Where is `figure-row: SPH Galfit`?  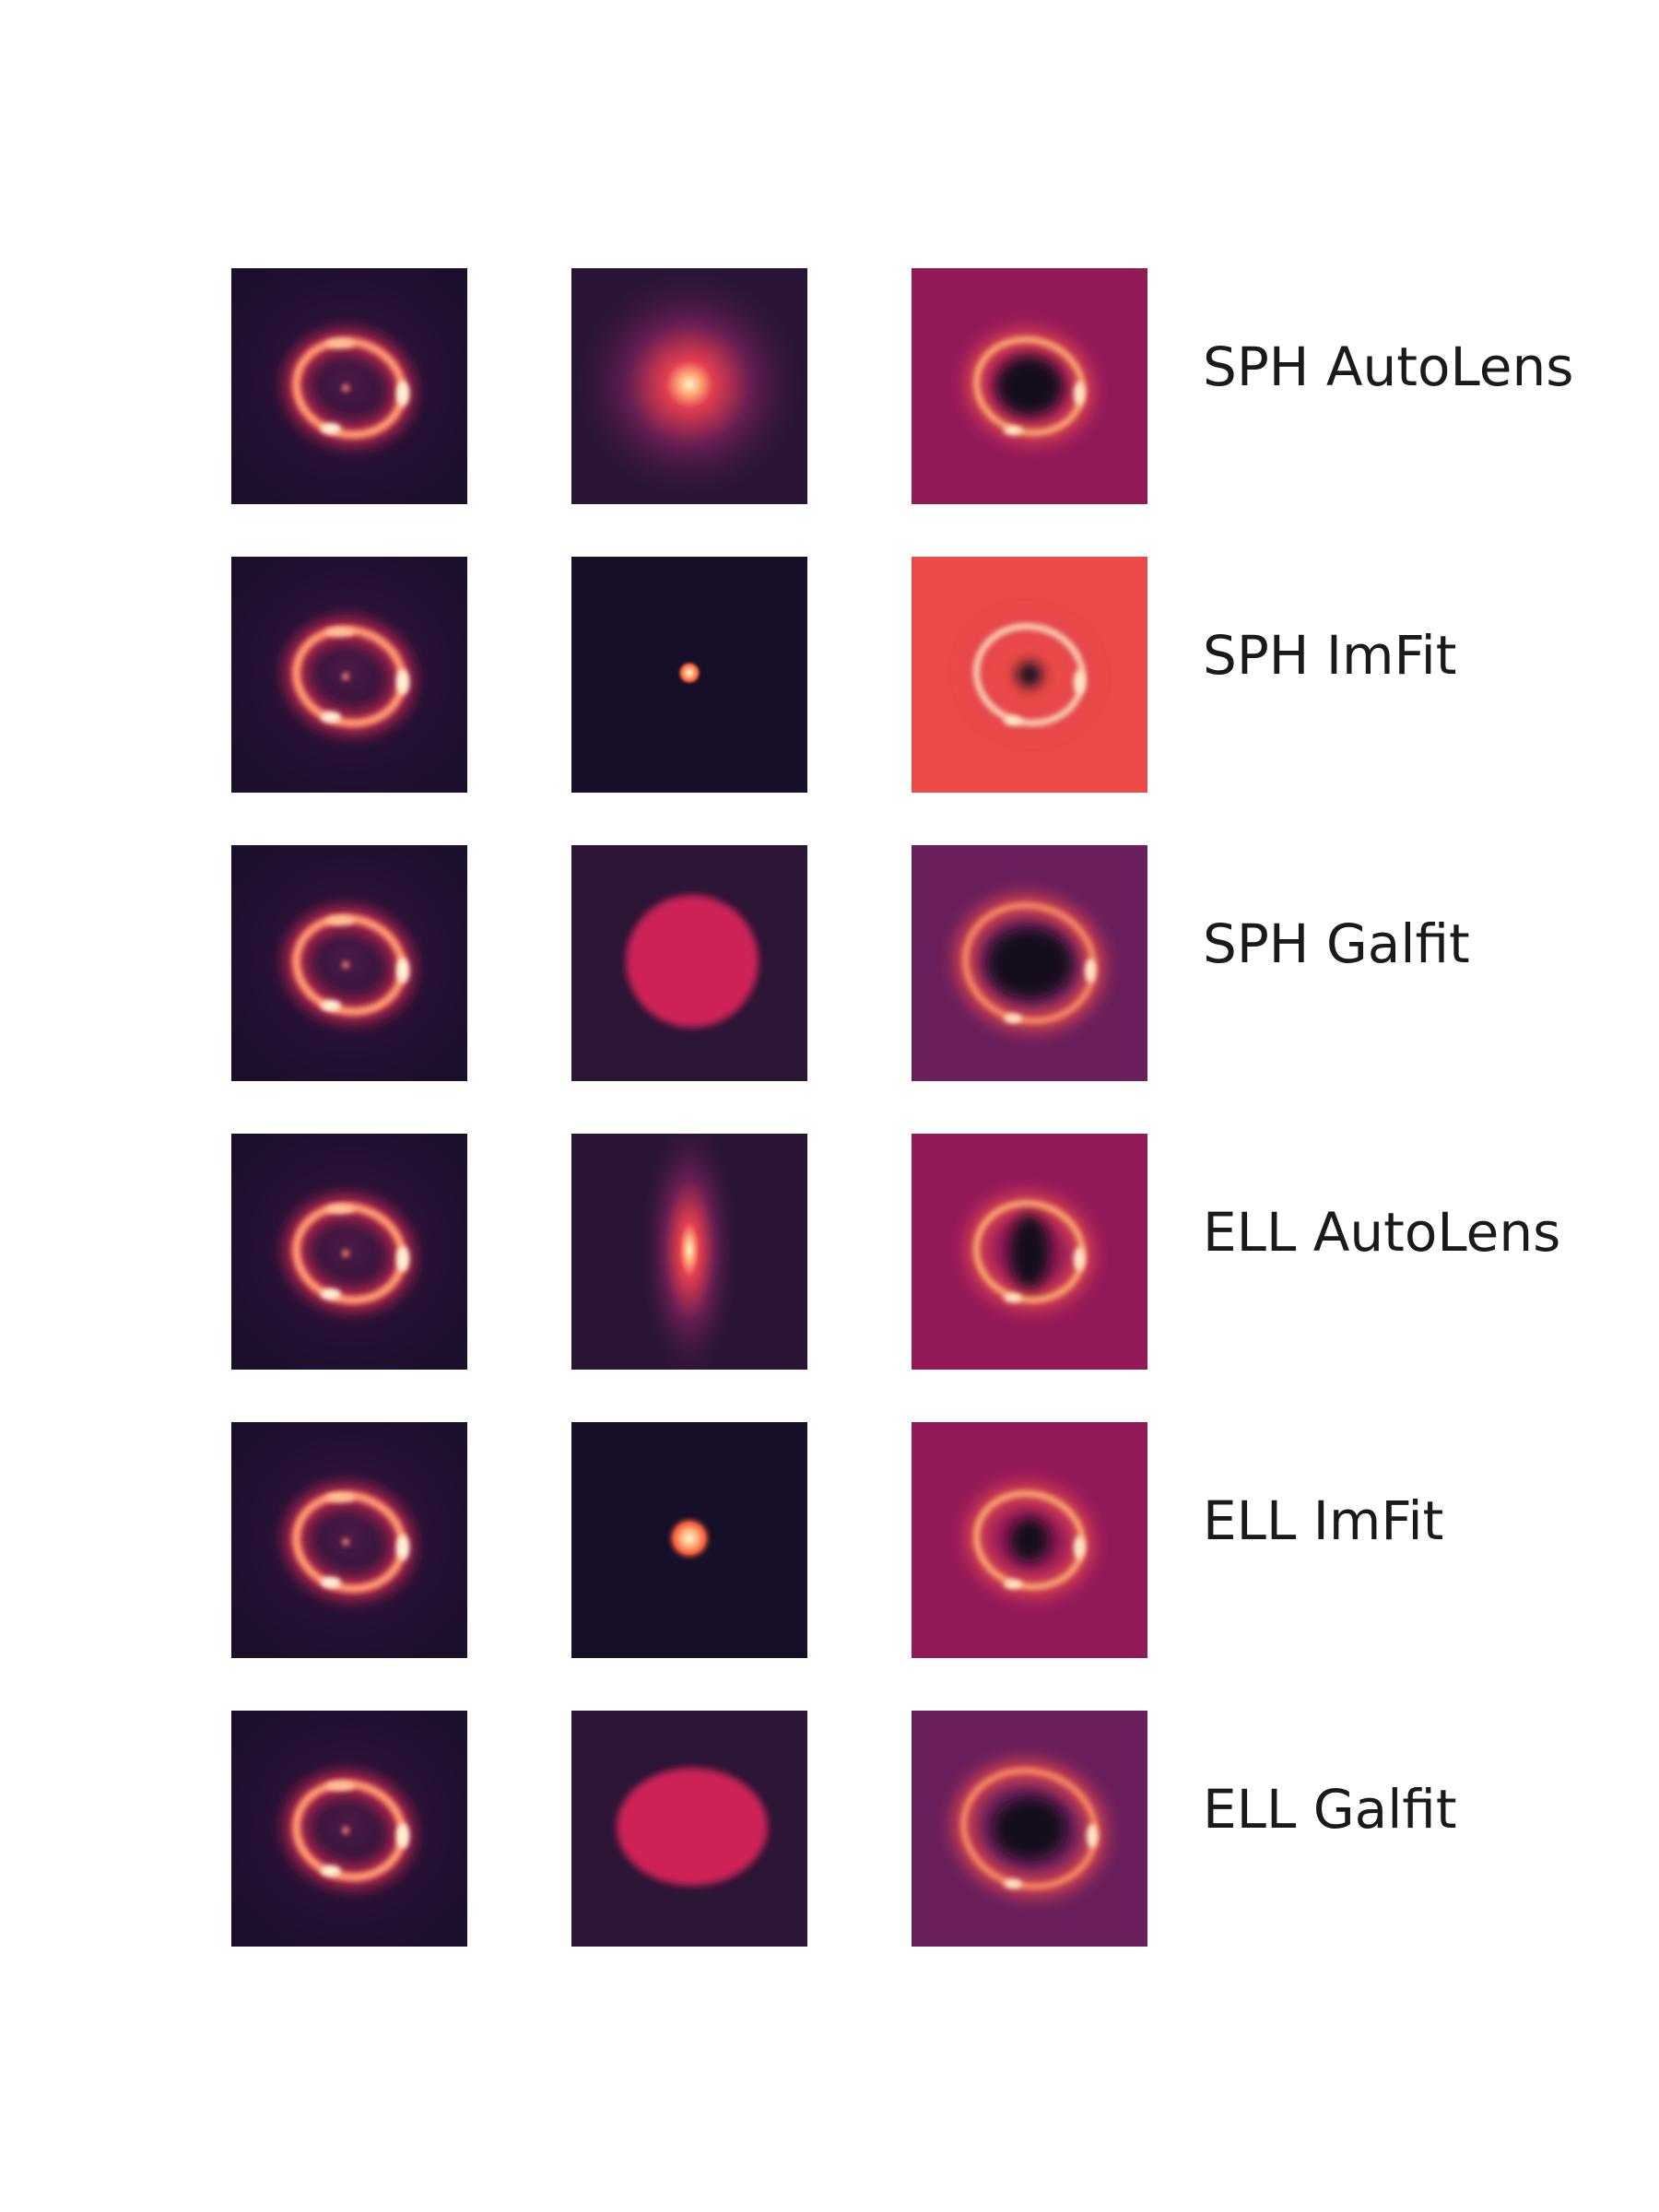
figure-row: SPH Galfit is located at coordinates (829, 963).